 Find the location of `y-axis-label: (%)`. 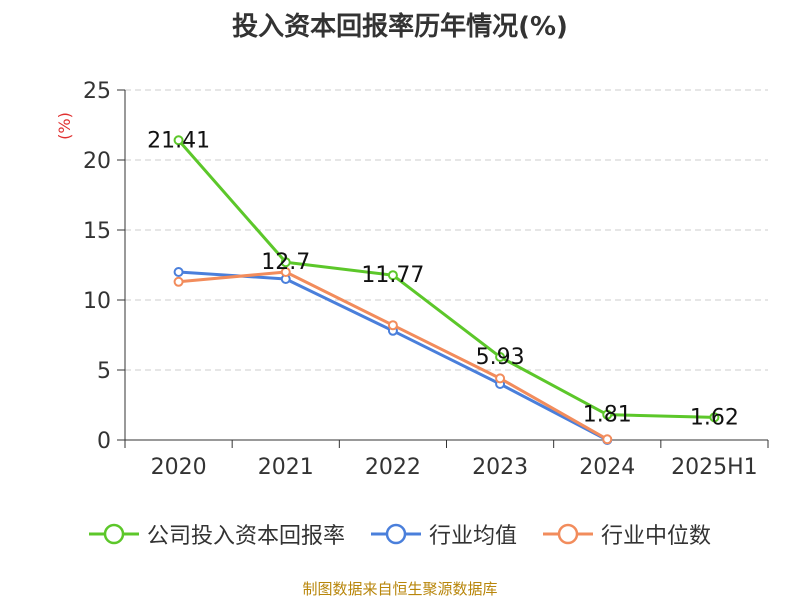

y-axis-label: (%) is located at coordinates (64, 126).